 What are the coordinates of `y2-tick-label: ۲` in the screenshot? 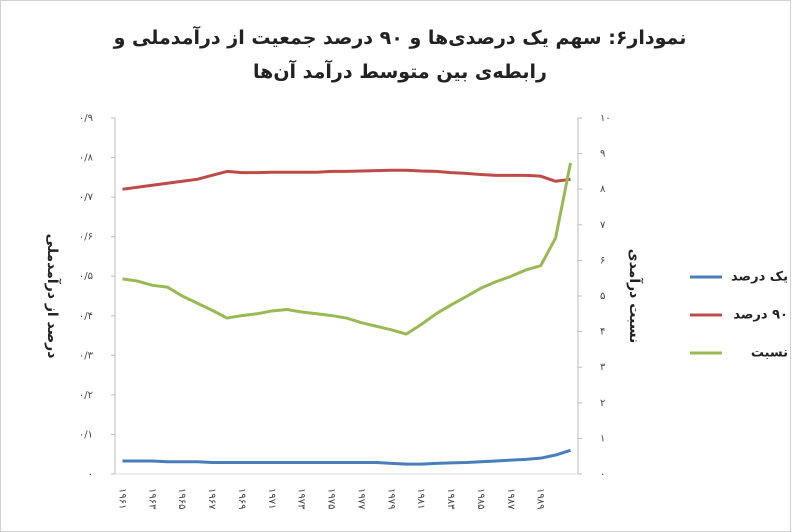 It's located at (602, 403).